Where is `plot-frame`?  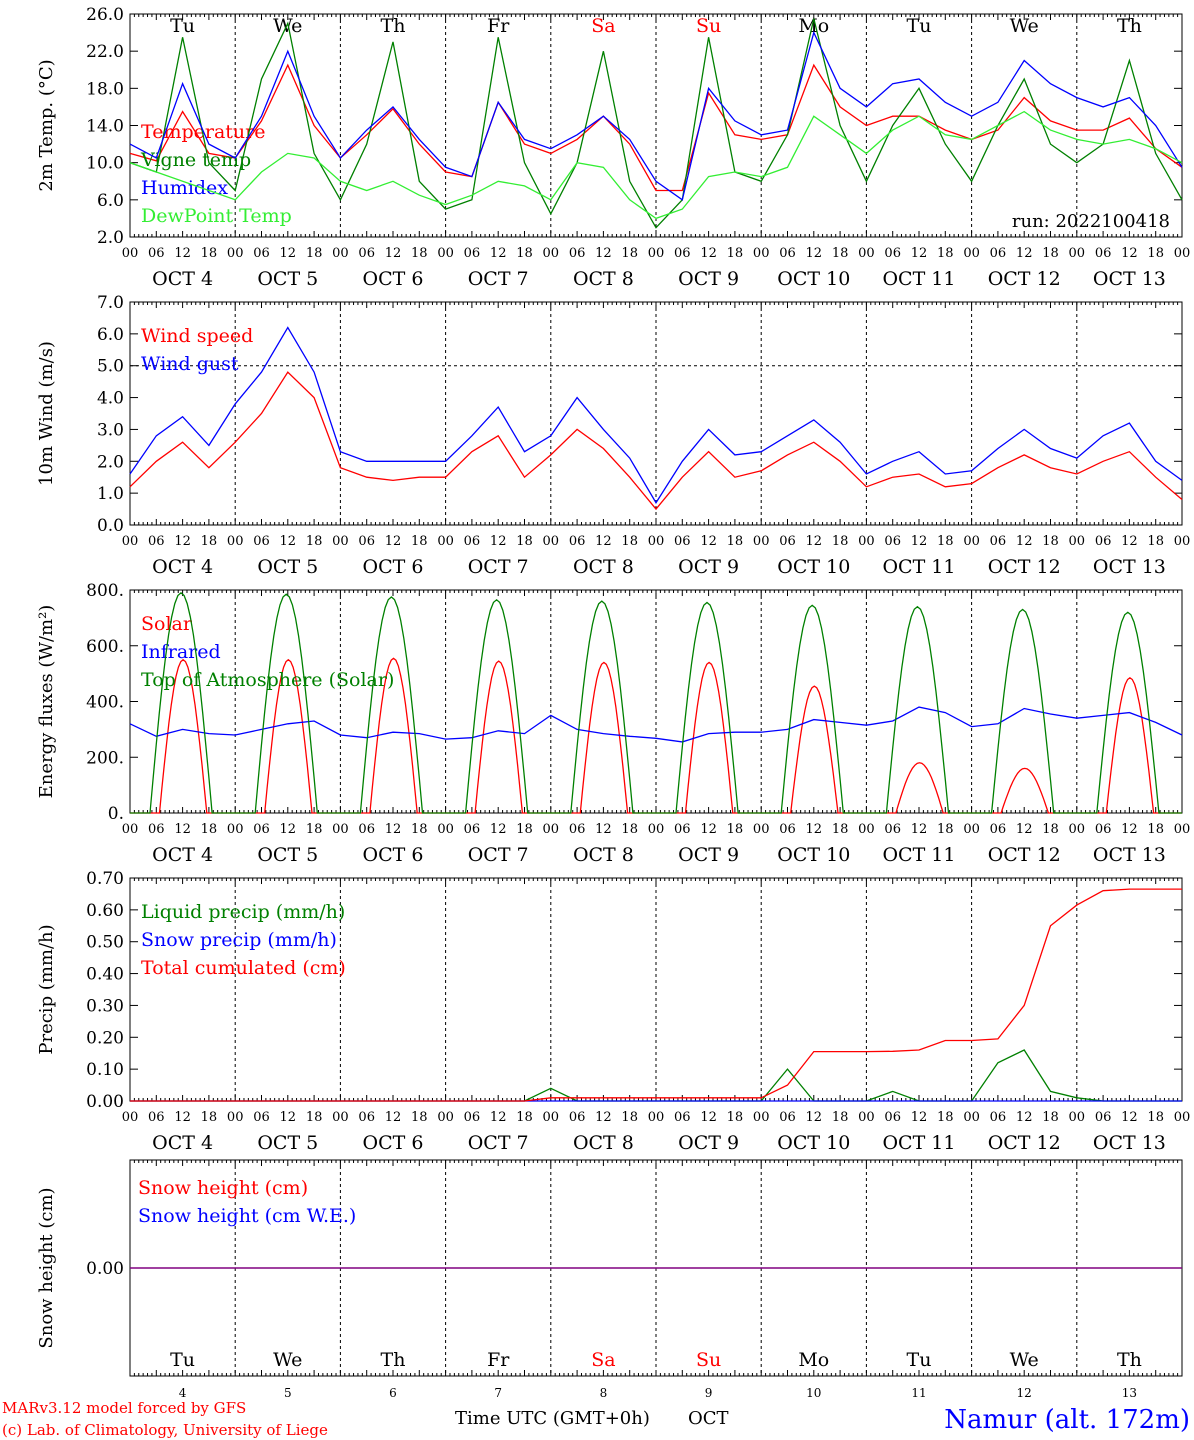
plot-frame is located at coordinates (656, 413).